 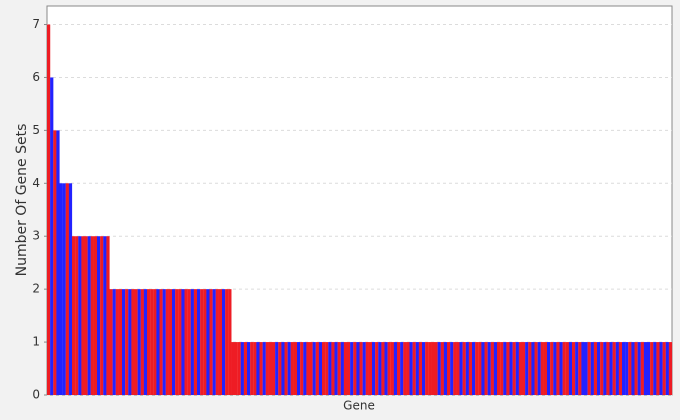 What do you see at coordinates (22, 200) in the screenshot?
I see `y-axis-label: Number Of Gene Sets` at bounding box center [22, 200].